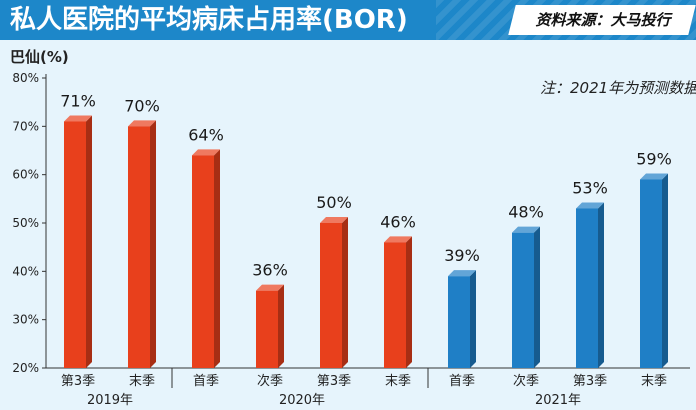 Image resolution: width=696 pixels, height=410 pixels. I want to click on y-tick-label: 60%, so click(25, 175).